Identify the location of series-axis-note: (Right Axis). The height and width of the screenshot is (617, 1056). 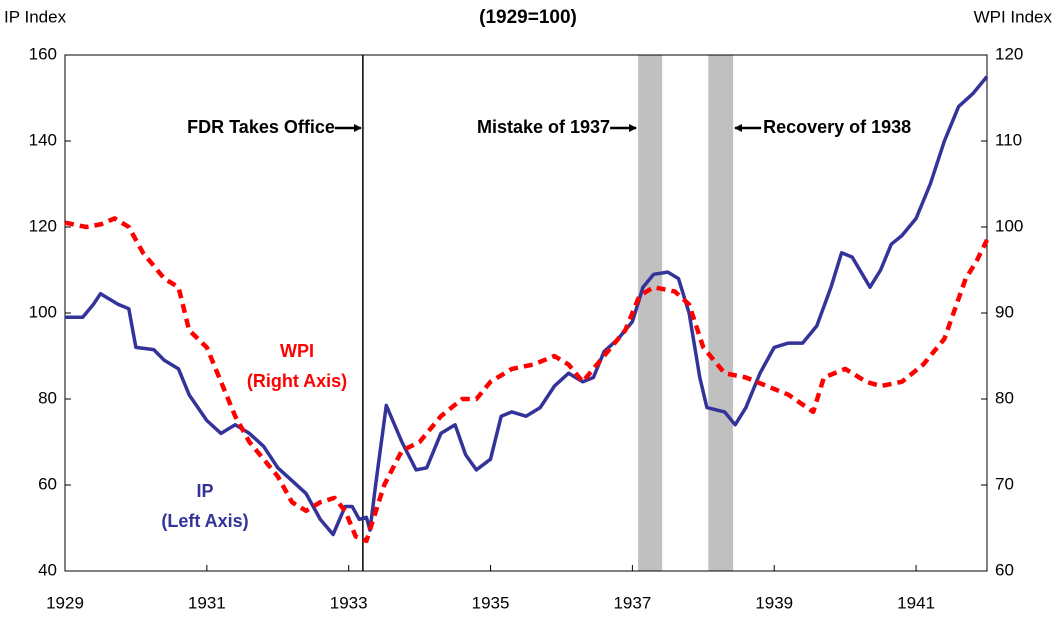
(297, 381).